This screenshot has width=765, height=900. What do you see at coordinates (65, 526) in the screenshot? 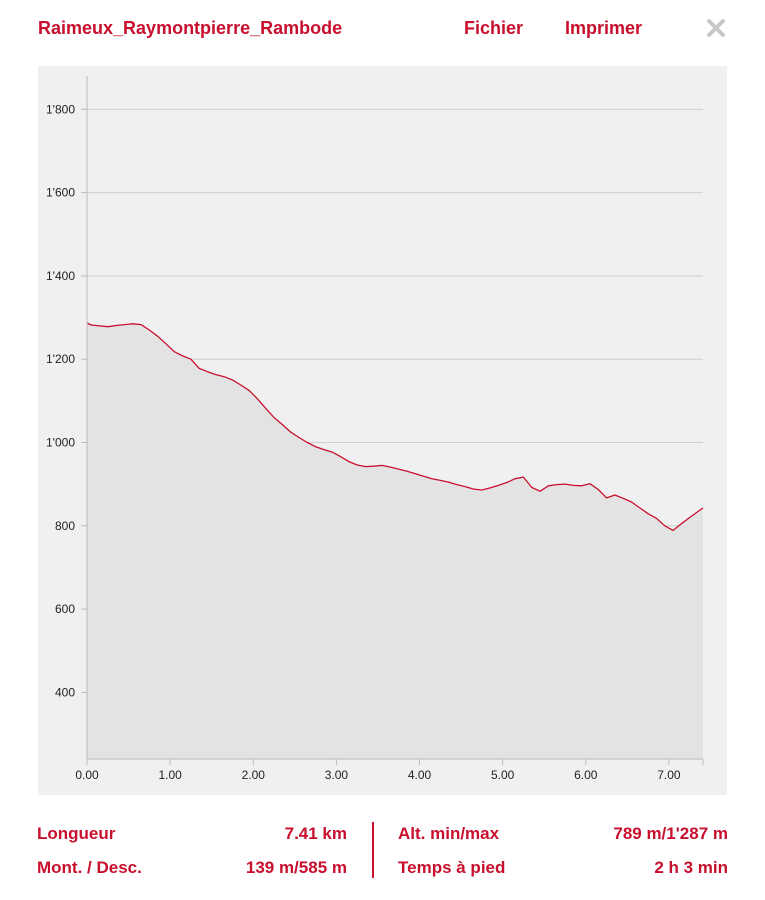
I see `y-tick-label: 800` at bounding box center [65, 526].